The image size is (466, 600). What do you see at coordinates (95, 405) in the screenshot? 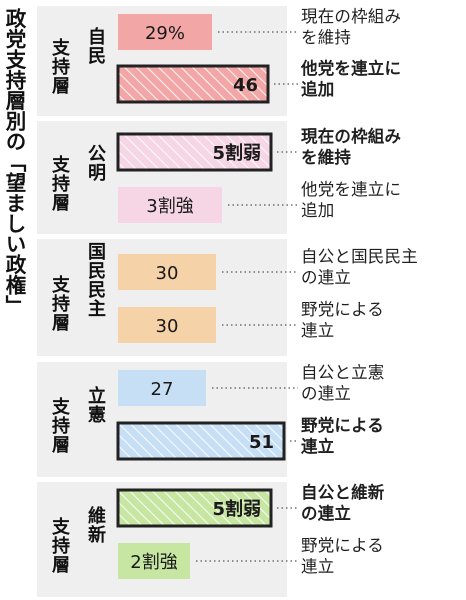
I see `group-label: 立憲` at bounding box center [95, 405].